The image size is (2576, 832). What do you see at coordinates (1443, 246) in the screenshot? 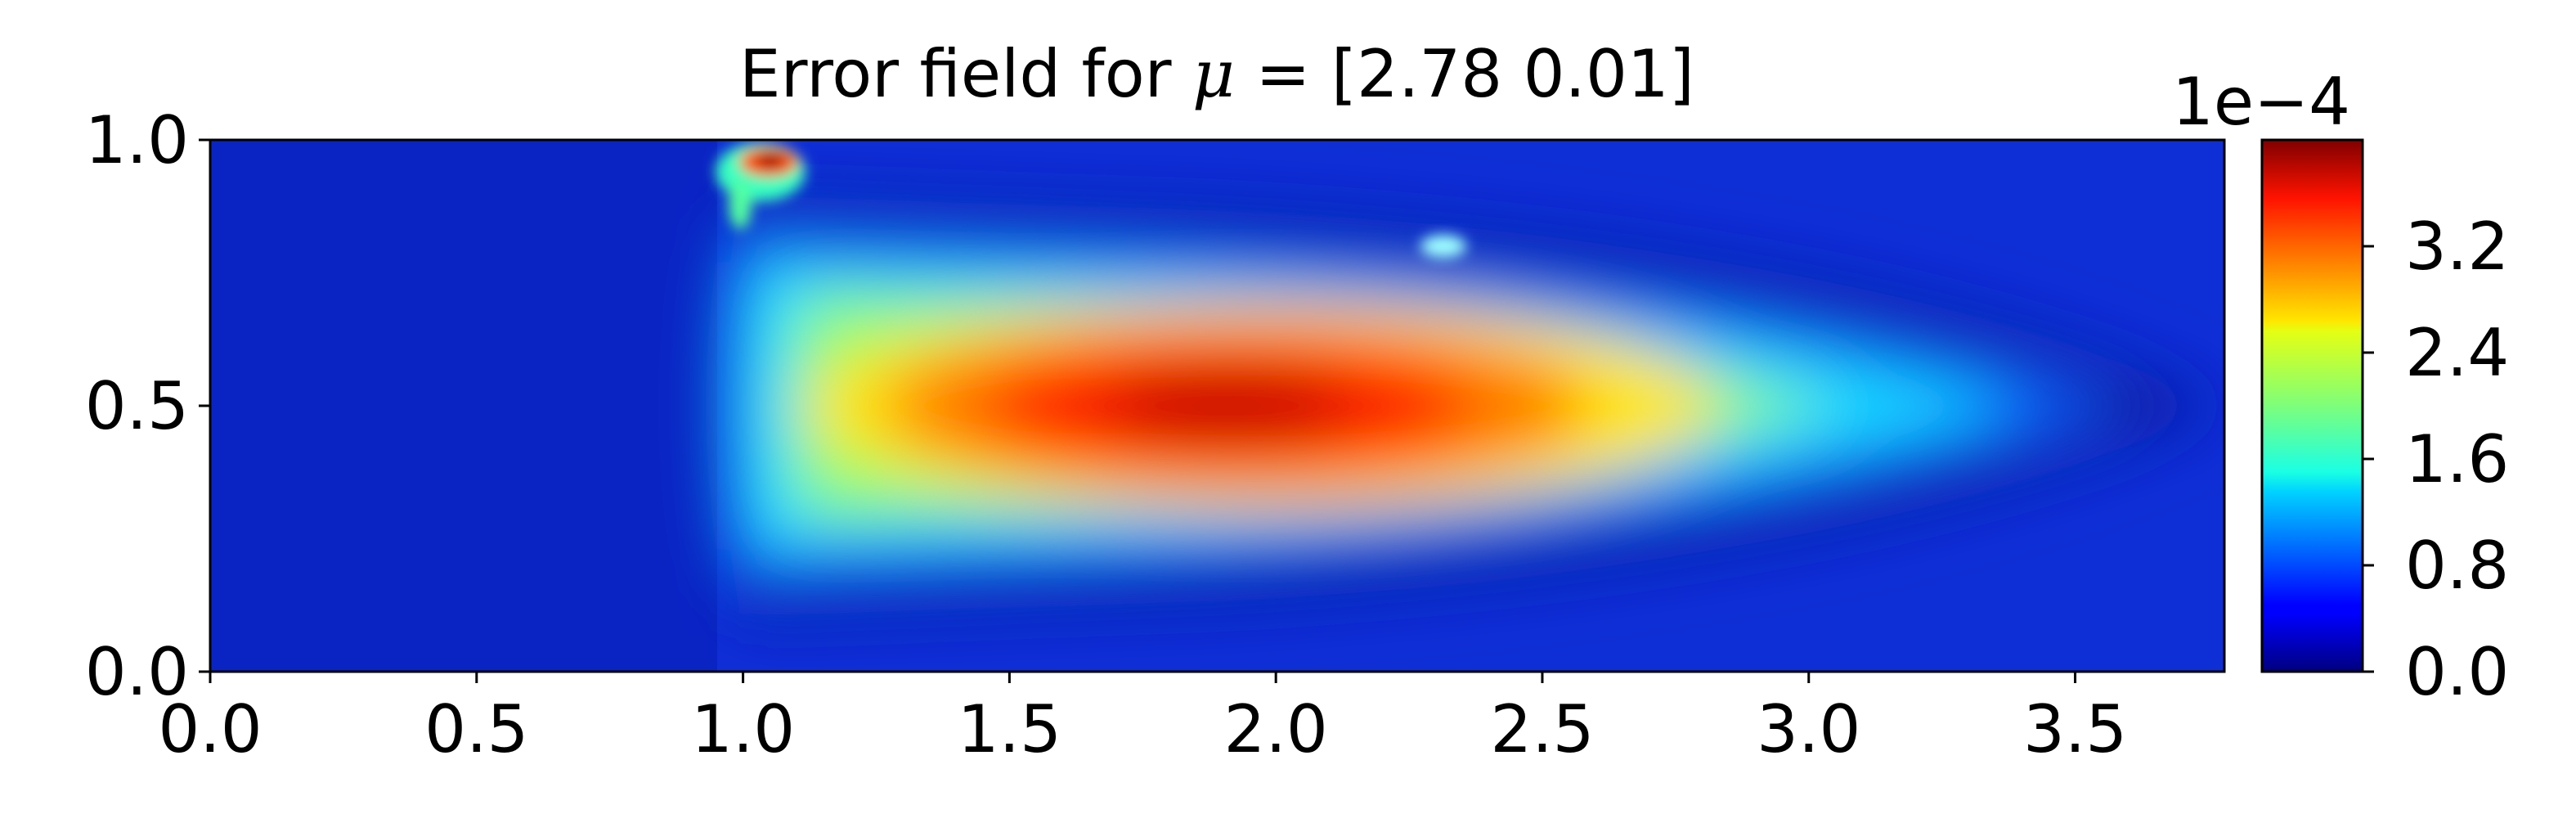
I see `heatmap-small-spot` at bounding box center [1443, 246].